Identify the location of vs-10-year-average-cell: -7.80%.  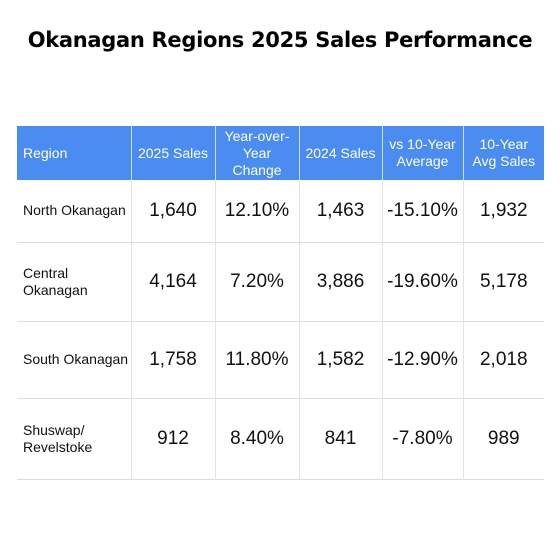
(422, 438).